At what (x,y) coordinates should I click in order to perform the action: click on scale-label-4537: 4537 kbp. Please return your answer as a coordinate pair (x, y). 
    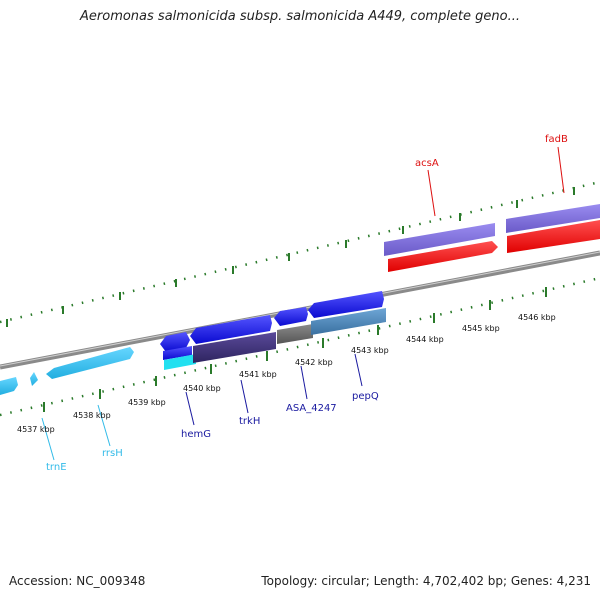
    Looking at the image, I should click on (36, 429).